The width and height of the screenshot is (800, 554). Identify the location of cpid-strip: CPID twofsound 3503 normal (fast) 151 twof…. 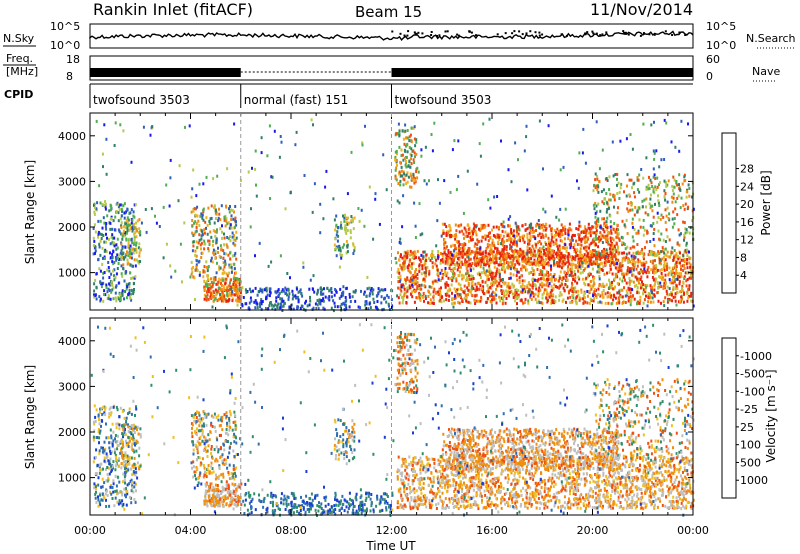
(348, 95).